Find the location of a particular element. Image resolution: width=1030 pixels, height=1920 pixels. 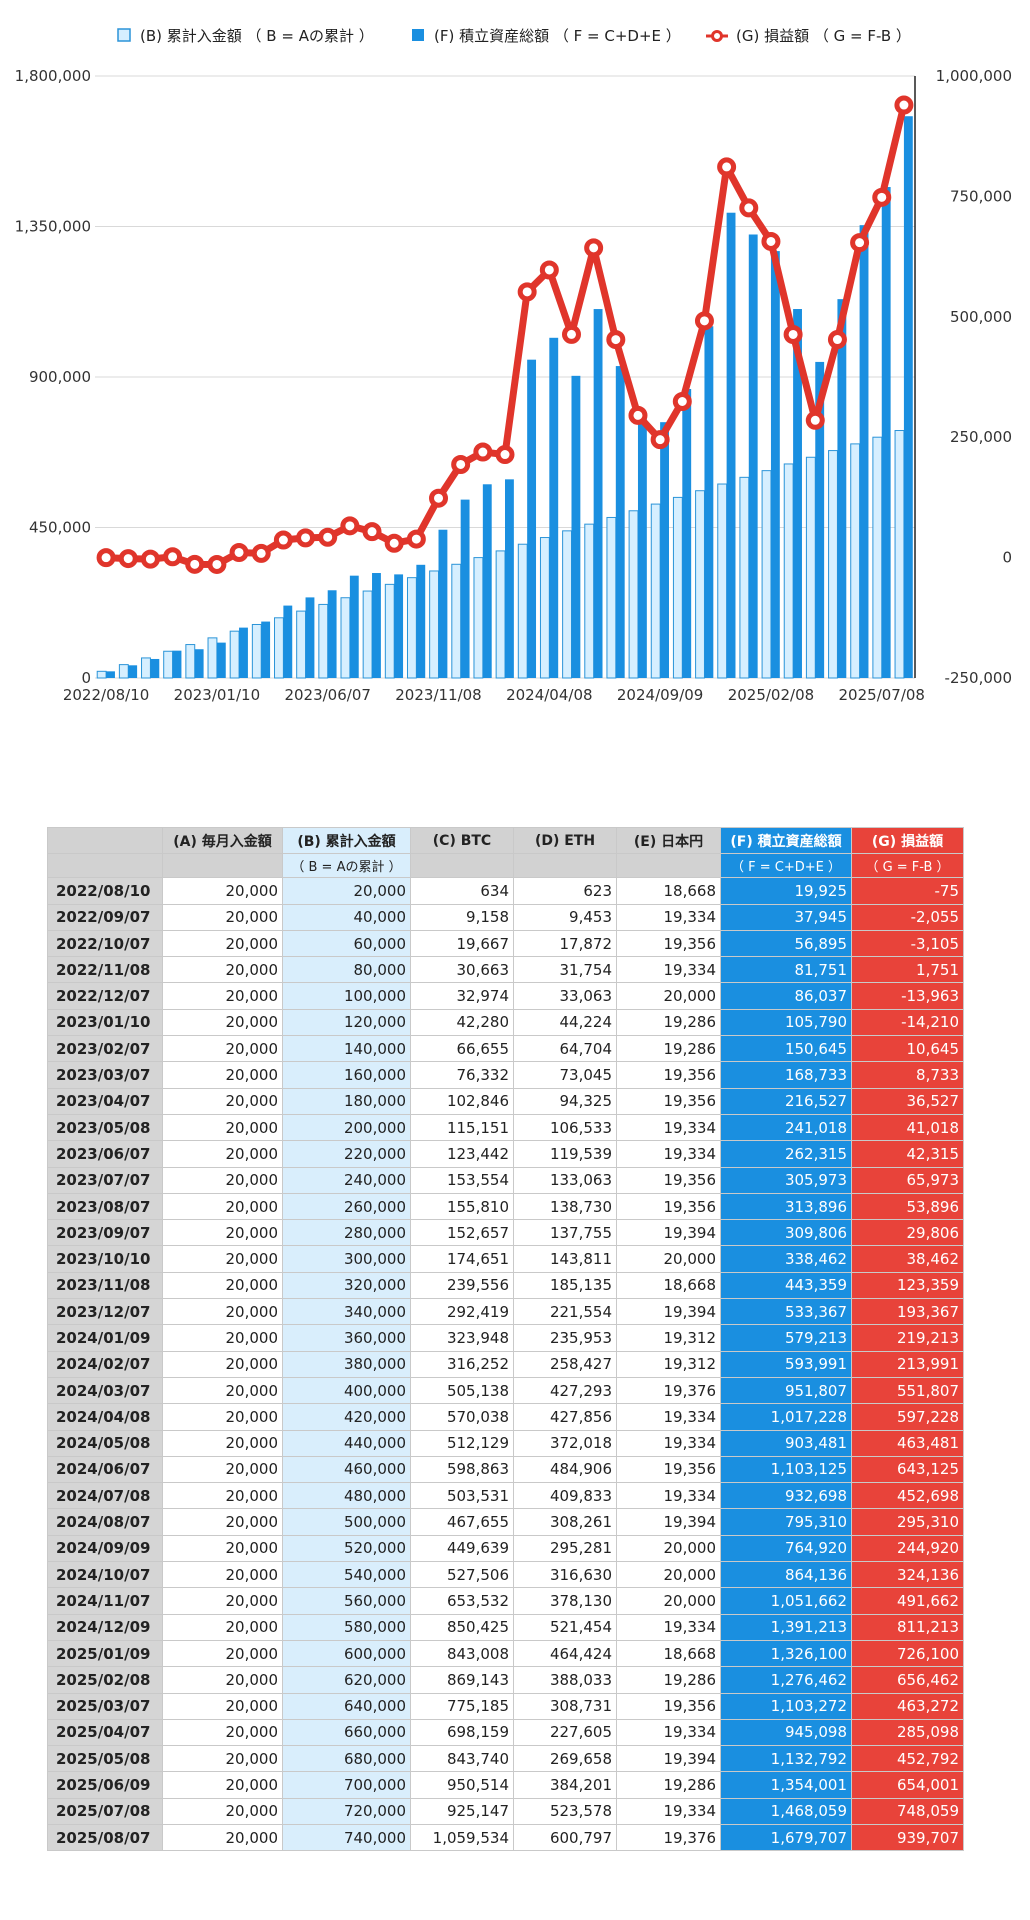

header-eth: (D) ETH is located at coordinates (565, 840).